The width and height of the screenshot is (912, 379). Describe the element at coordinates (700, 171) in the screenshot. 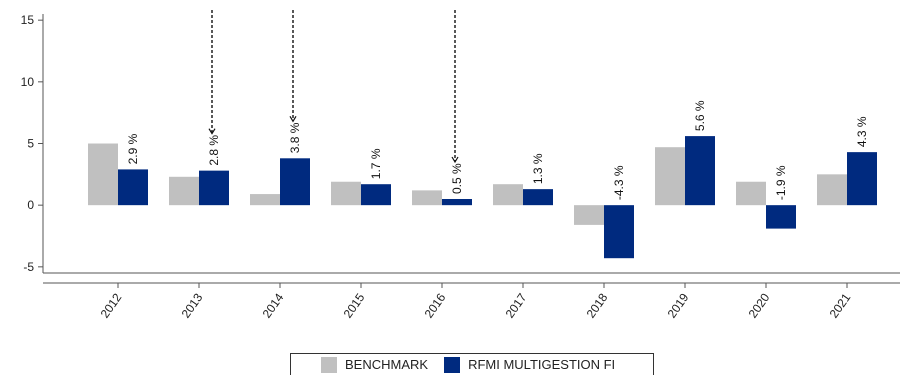

I see `bar-fund-2019` at that location.